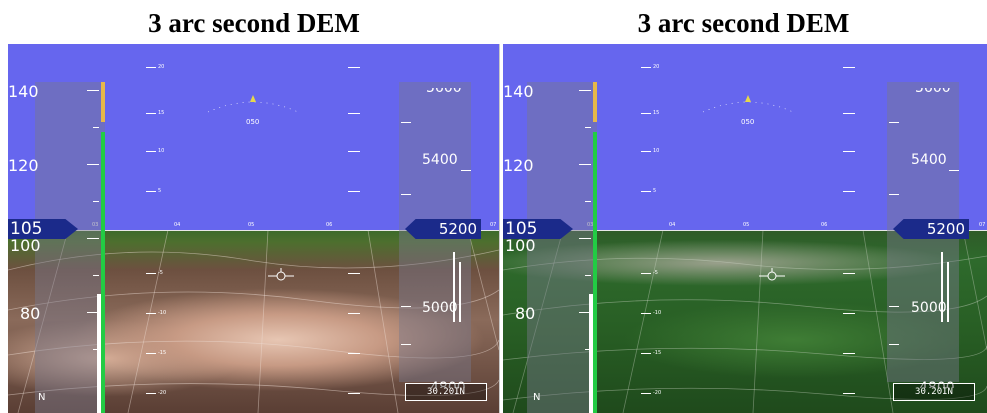  Describe the element at coordinates (748, 122) in the screenshot. I see `heading-readout: 050` at that location.